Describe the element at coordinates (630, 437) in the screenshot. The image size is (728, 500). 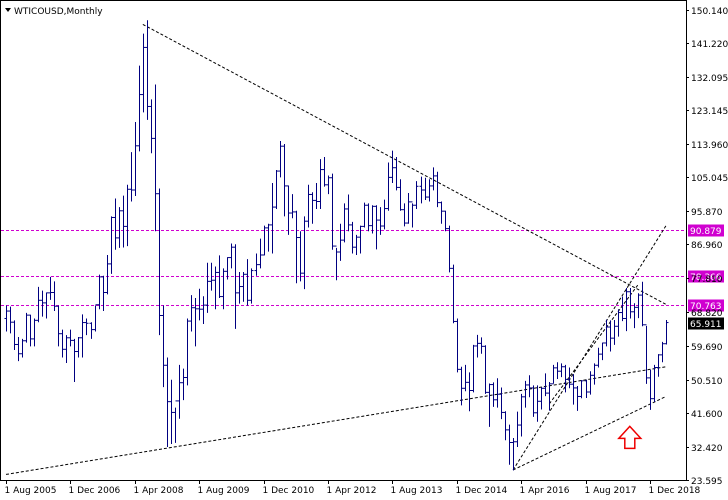
I see `up-arrow-icon` at that location.